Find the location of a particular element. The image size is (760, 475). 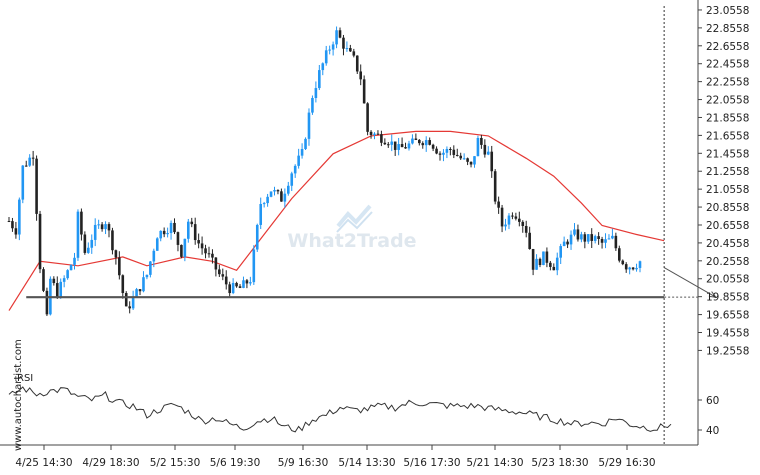

price-tick-label: 21.8558 is located at coordinates (727, 118).